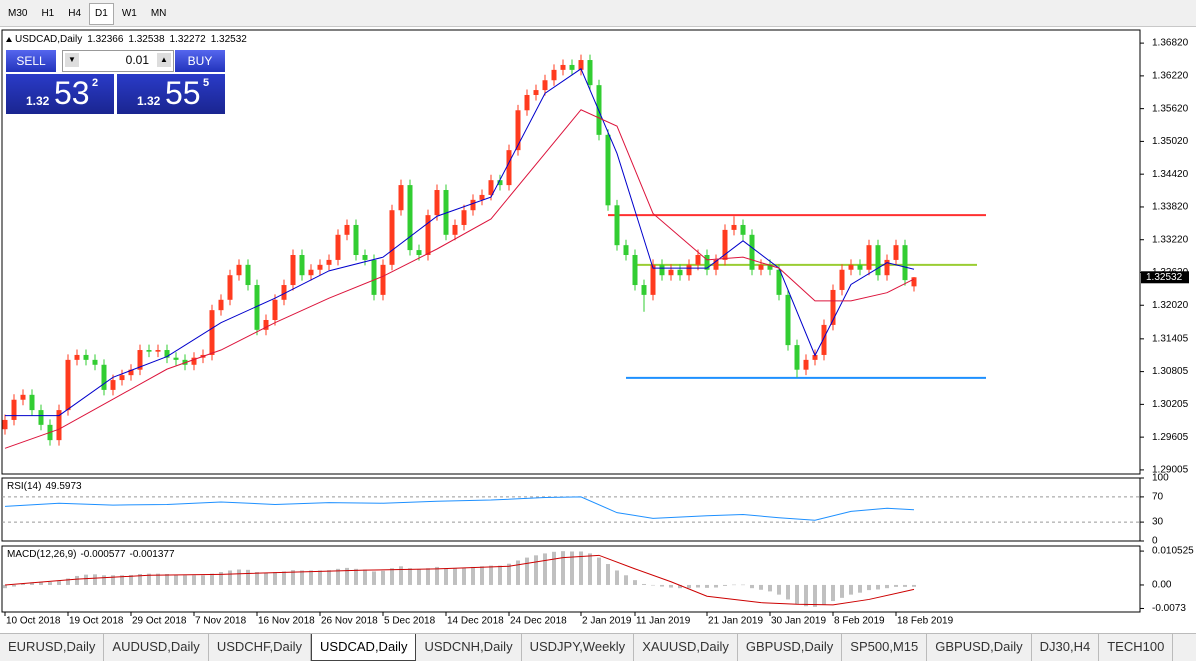 This screenshot has width=1196, height=661. What do you see at coordinates (101, 14) in the screenshot?
I see `timeframe-button: D1` at bounding box center [101, 14].